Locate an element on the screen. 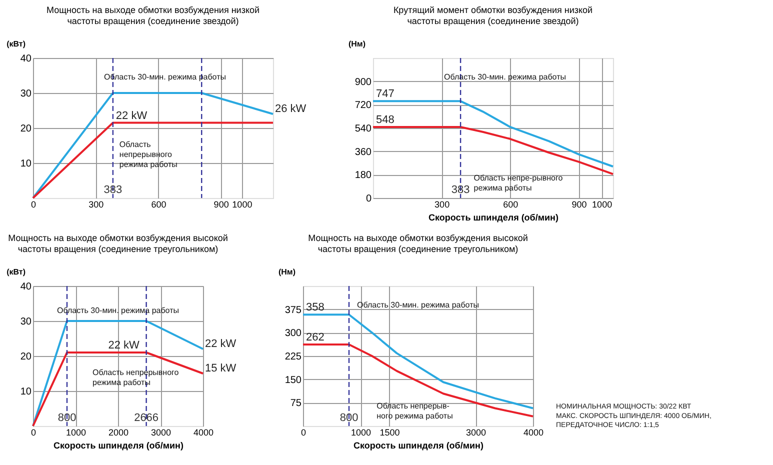 This screenshot has height=465, width=773. chart-title: Мощность на выходе обмотки возбуждения низкой частоты вращения (соединение звездой) is located at coordinates (153, 15).